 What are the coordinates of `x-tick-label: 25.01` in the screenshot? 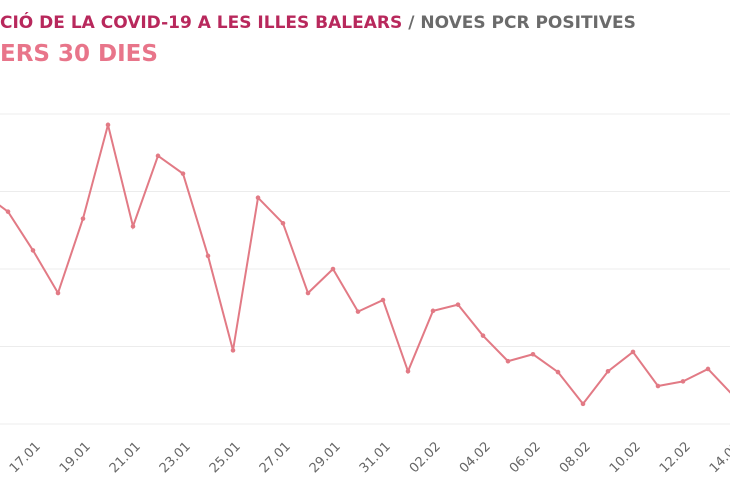 It's located at (225, 457).